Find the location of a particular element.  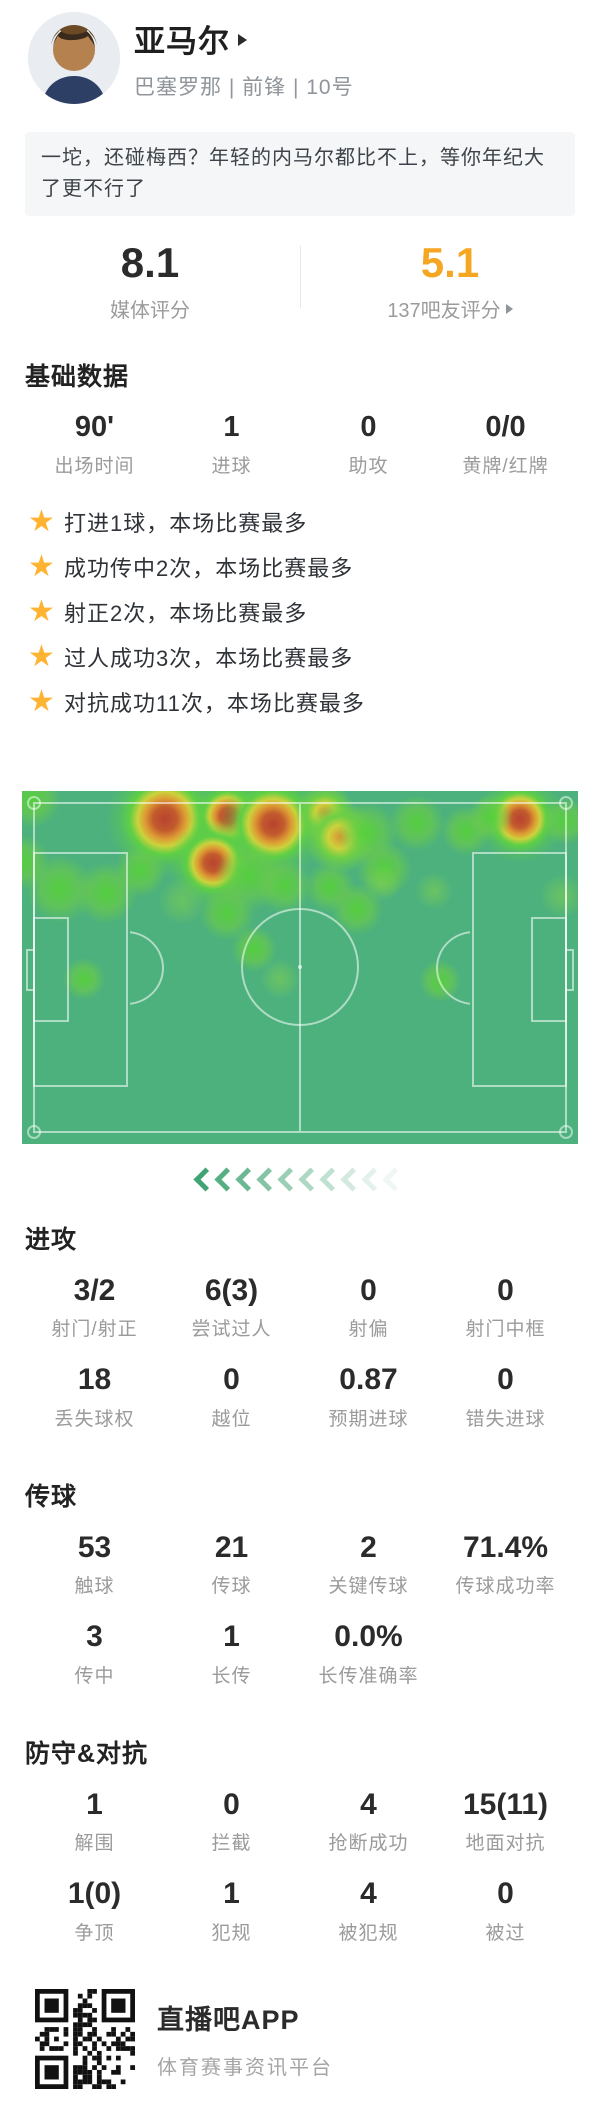

fans-rating: 5.1 137吧友评分 is located at coordinates (450, 279).